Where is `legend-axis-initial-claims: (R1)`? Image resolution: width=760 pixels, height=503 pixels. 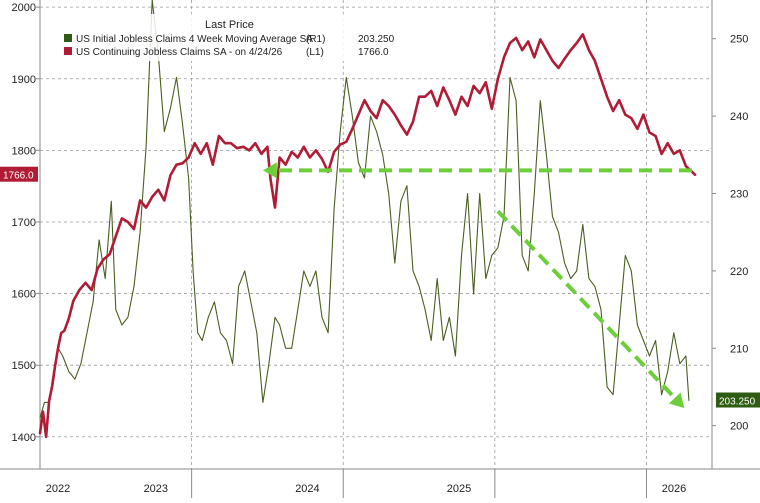 legend-axis-initial-claims: (R1) is located at coordinates (315, 39).